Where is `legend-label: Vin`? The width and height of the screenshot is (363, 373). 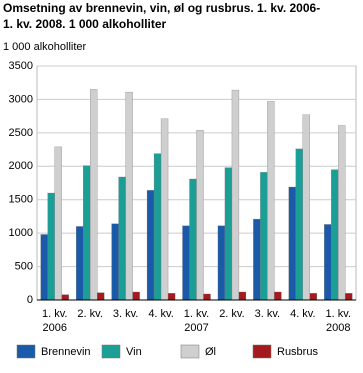
legend-label: Vin is located at coordinates (134, 352).